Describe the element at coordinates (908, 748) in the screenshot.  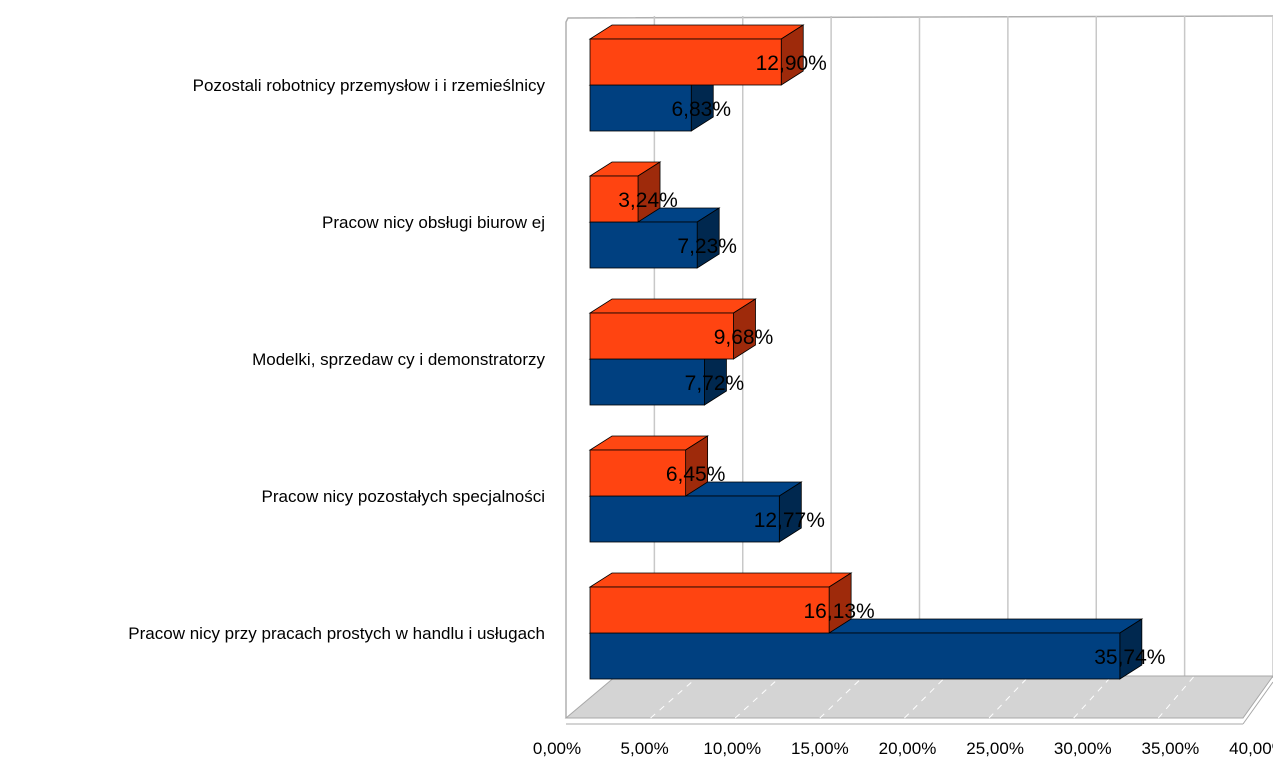
I see `x-tick-label: 20,00%` at that location.